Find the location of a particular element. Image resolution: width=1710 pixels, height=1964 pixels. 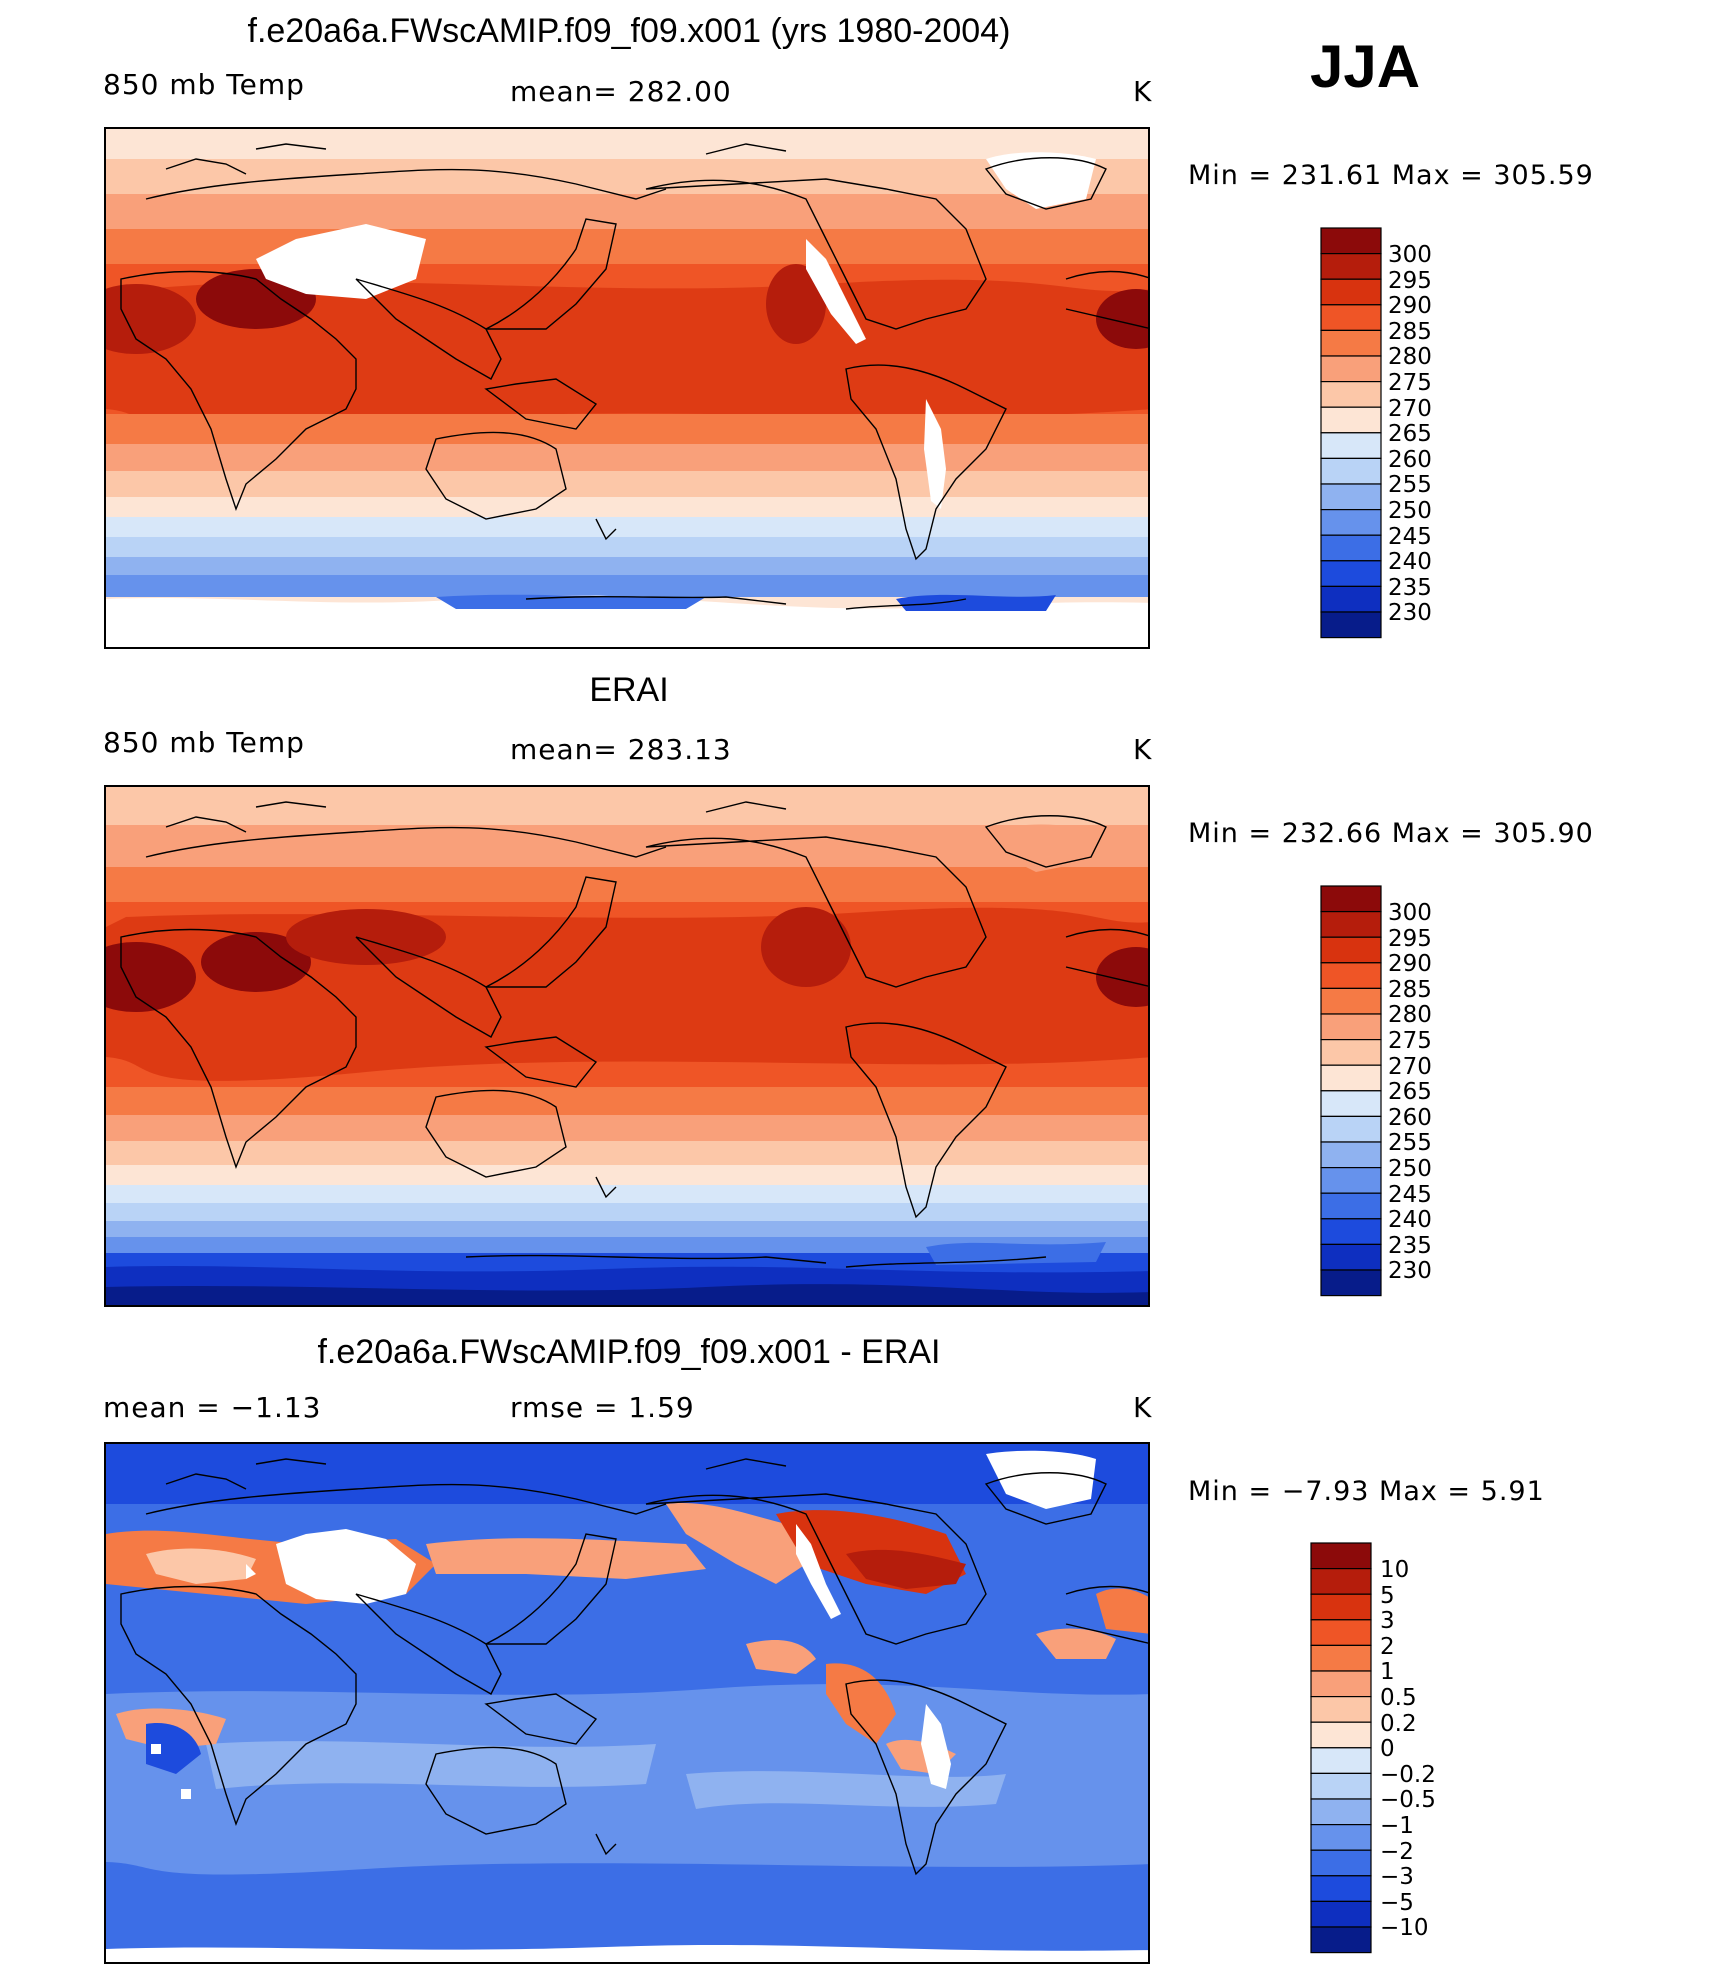

panel1-colorbar-svg is located at coordinates (1351, 433).